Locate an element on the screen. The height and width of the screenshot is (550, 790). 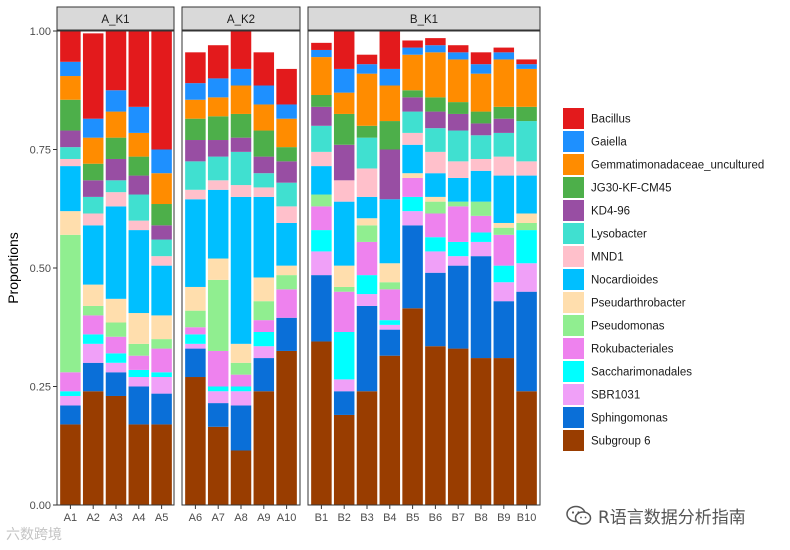
bar-segment-A2-gemmatimonadaceae-uncultured is located at coordinates (93, 150).